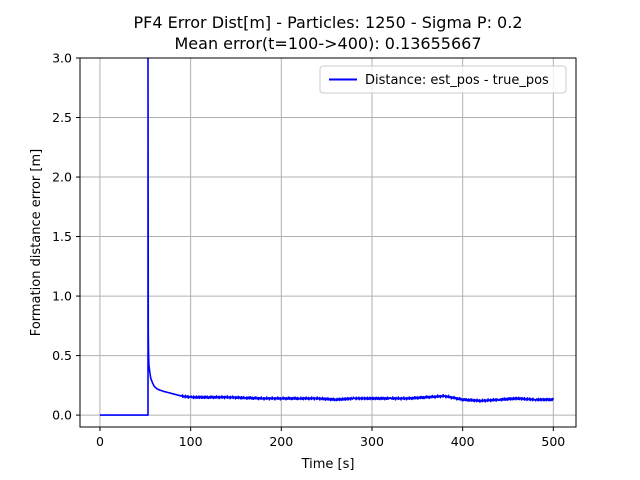 This screenshot has width=640, height=480. I want to click on x-tick-label: 200, so click(281, 441).